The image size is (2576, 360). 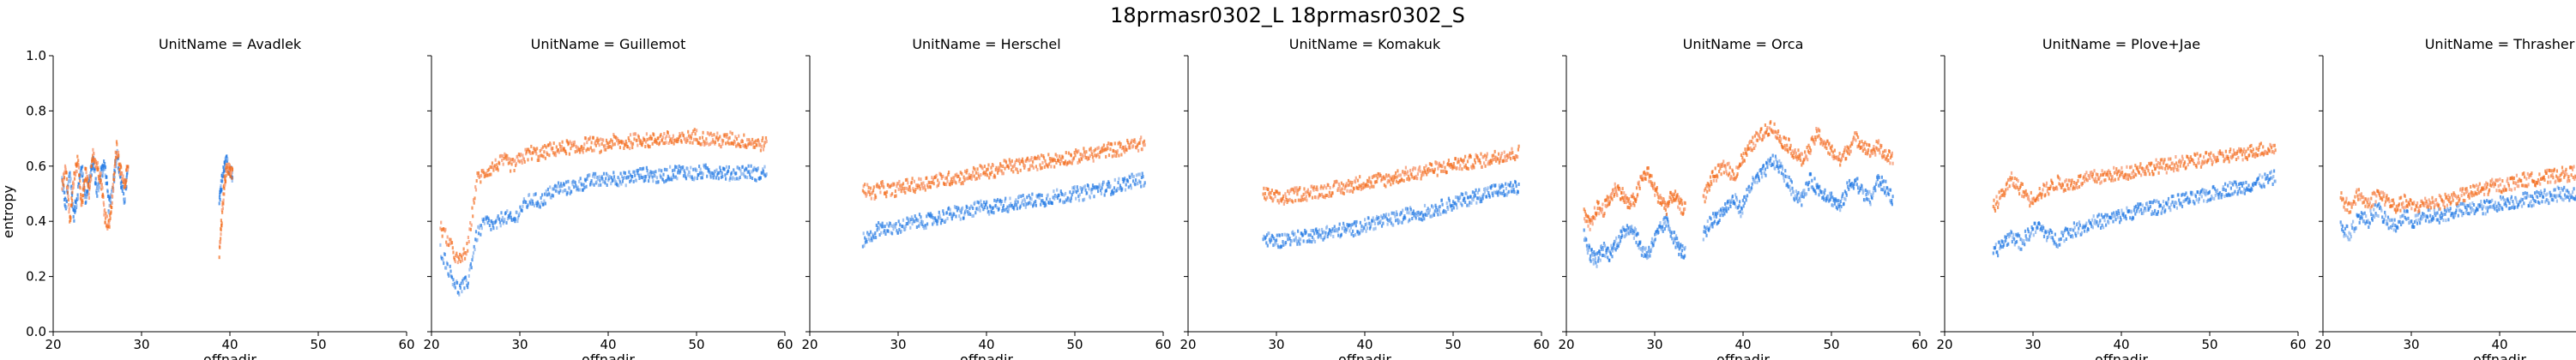 What do you see at coordinates (36, 166) in the screenshot?
I see `y-tick-label: 0.6` at bounding box center [36, 166].